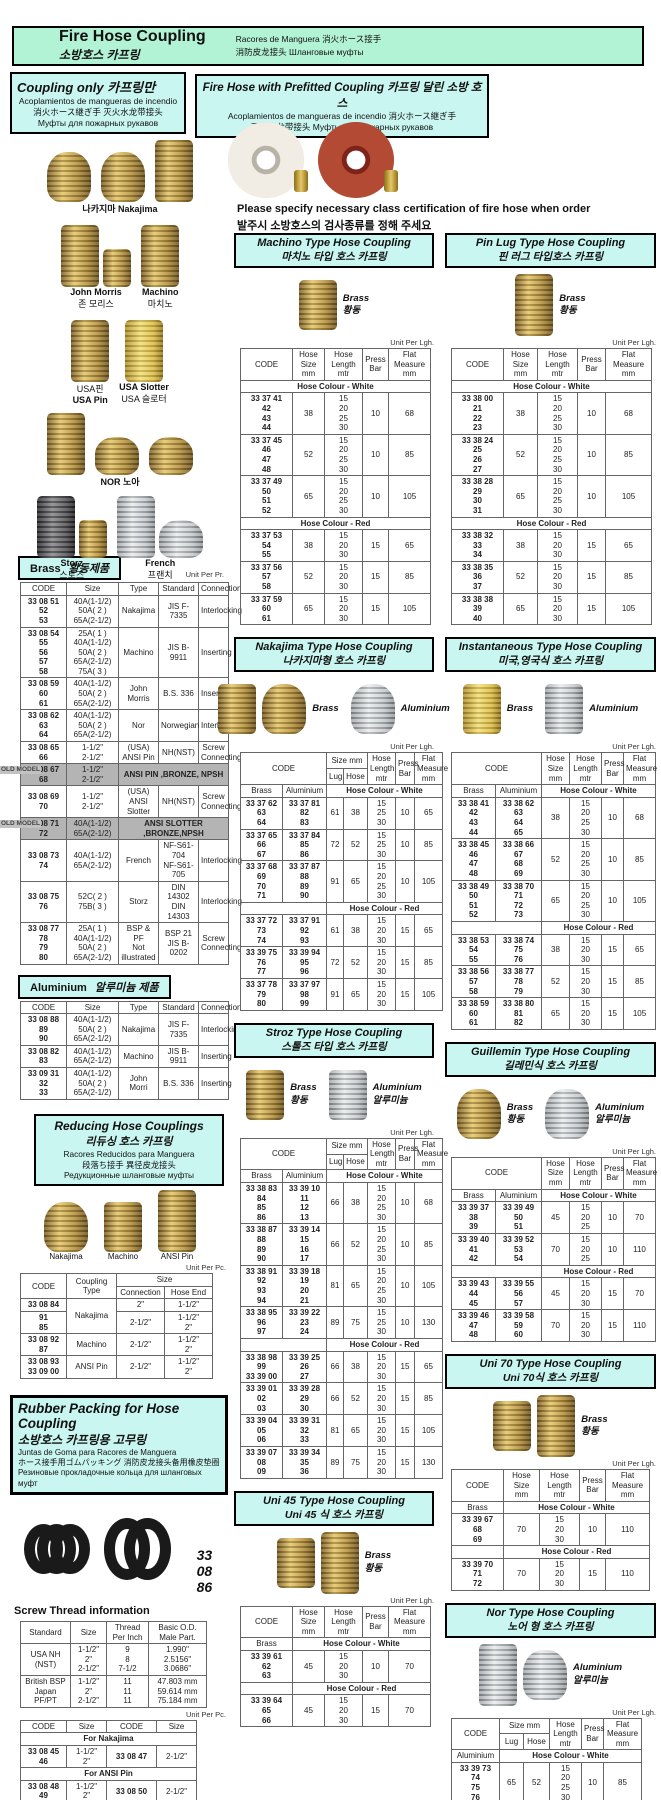  I want to click on aluminium-material-box: Aluminium 알루미늄 제품, so click(94, 986).